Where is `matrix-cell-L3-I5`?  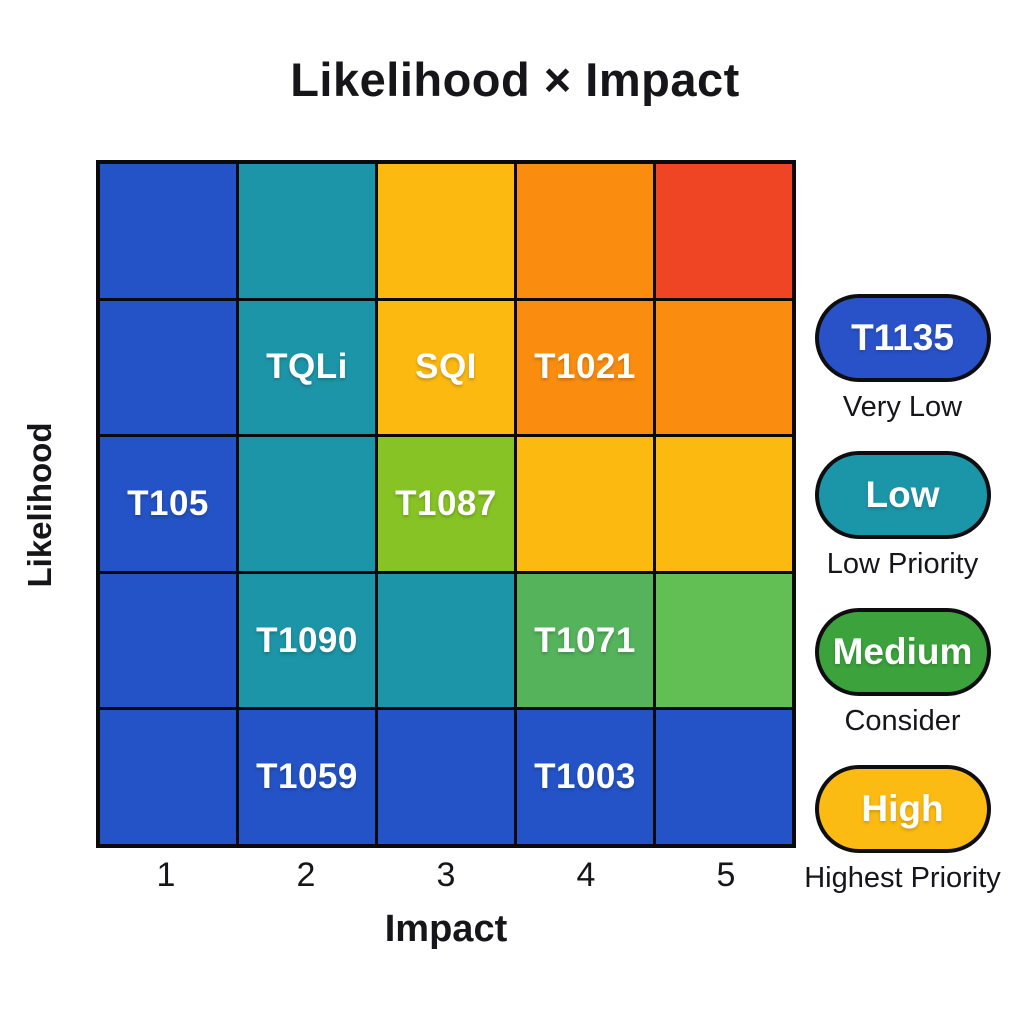
matrix-cell-L3-I5 is located at coordinates (724, 504).